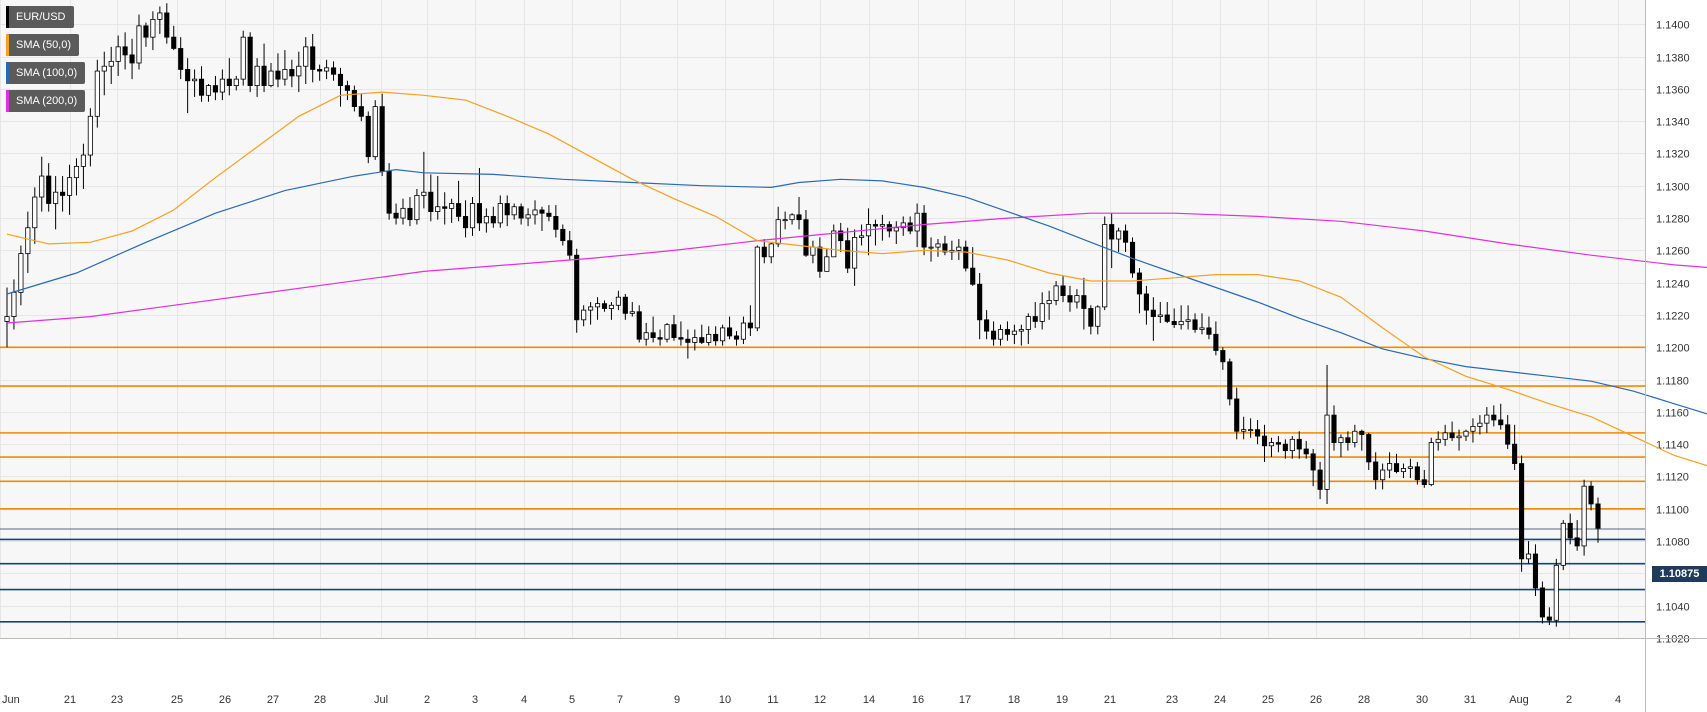  What do you see at coordinates (1220, 700) in the screenshot?
I see `x-tick-label: 24` at bounding box center [1220, 700].